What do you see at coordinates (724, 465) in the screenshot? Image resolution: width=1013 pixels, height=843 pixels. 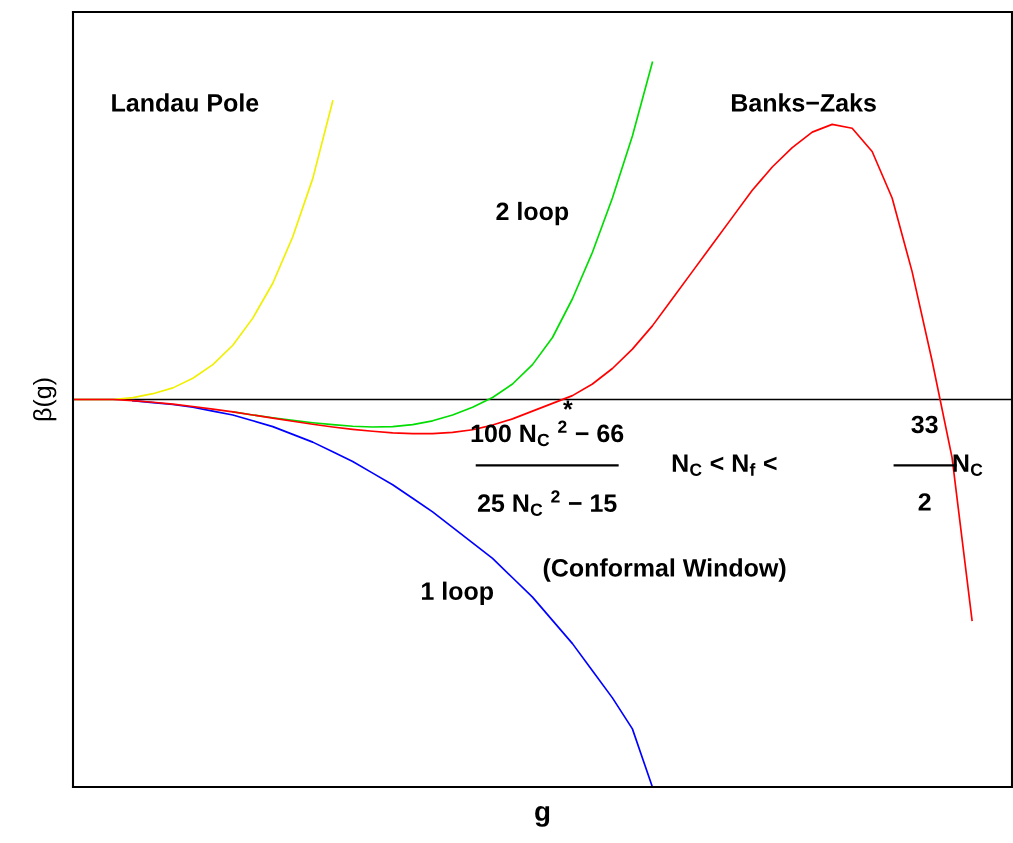 I see `annotation: N$_{C}$ < N$_{f}$ <` at bounding box center [724, 465].